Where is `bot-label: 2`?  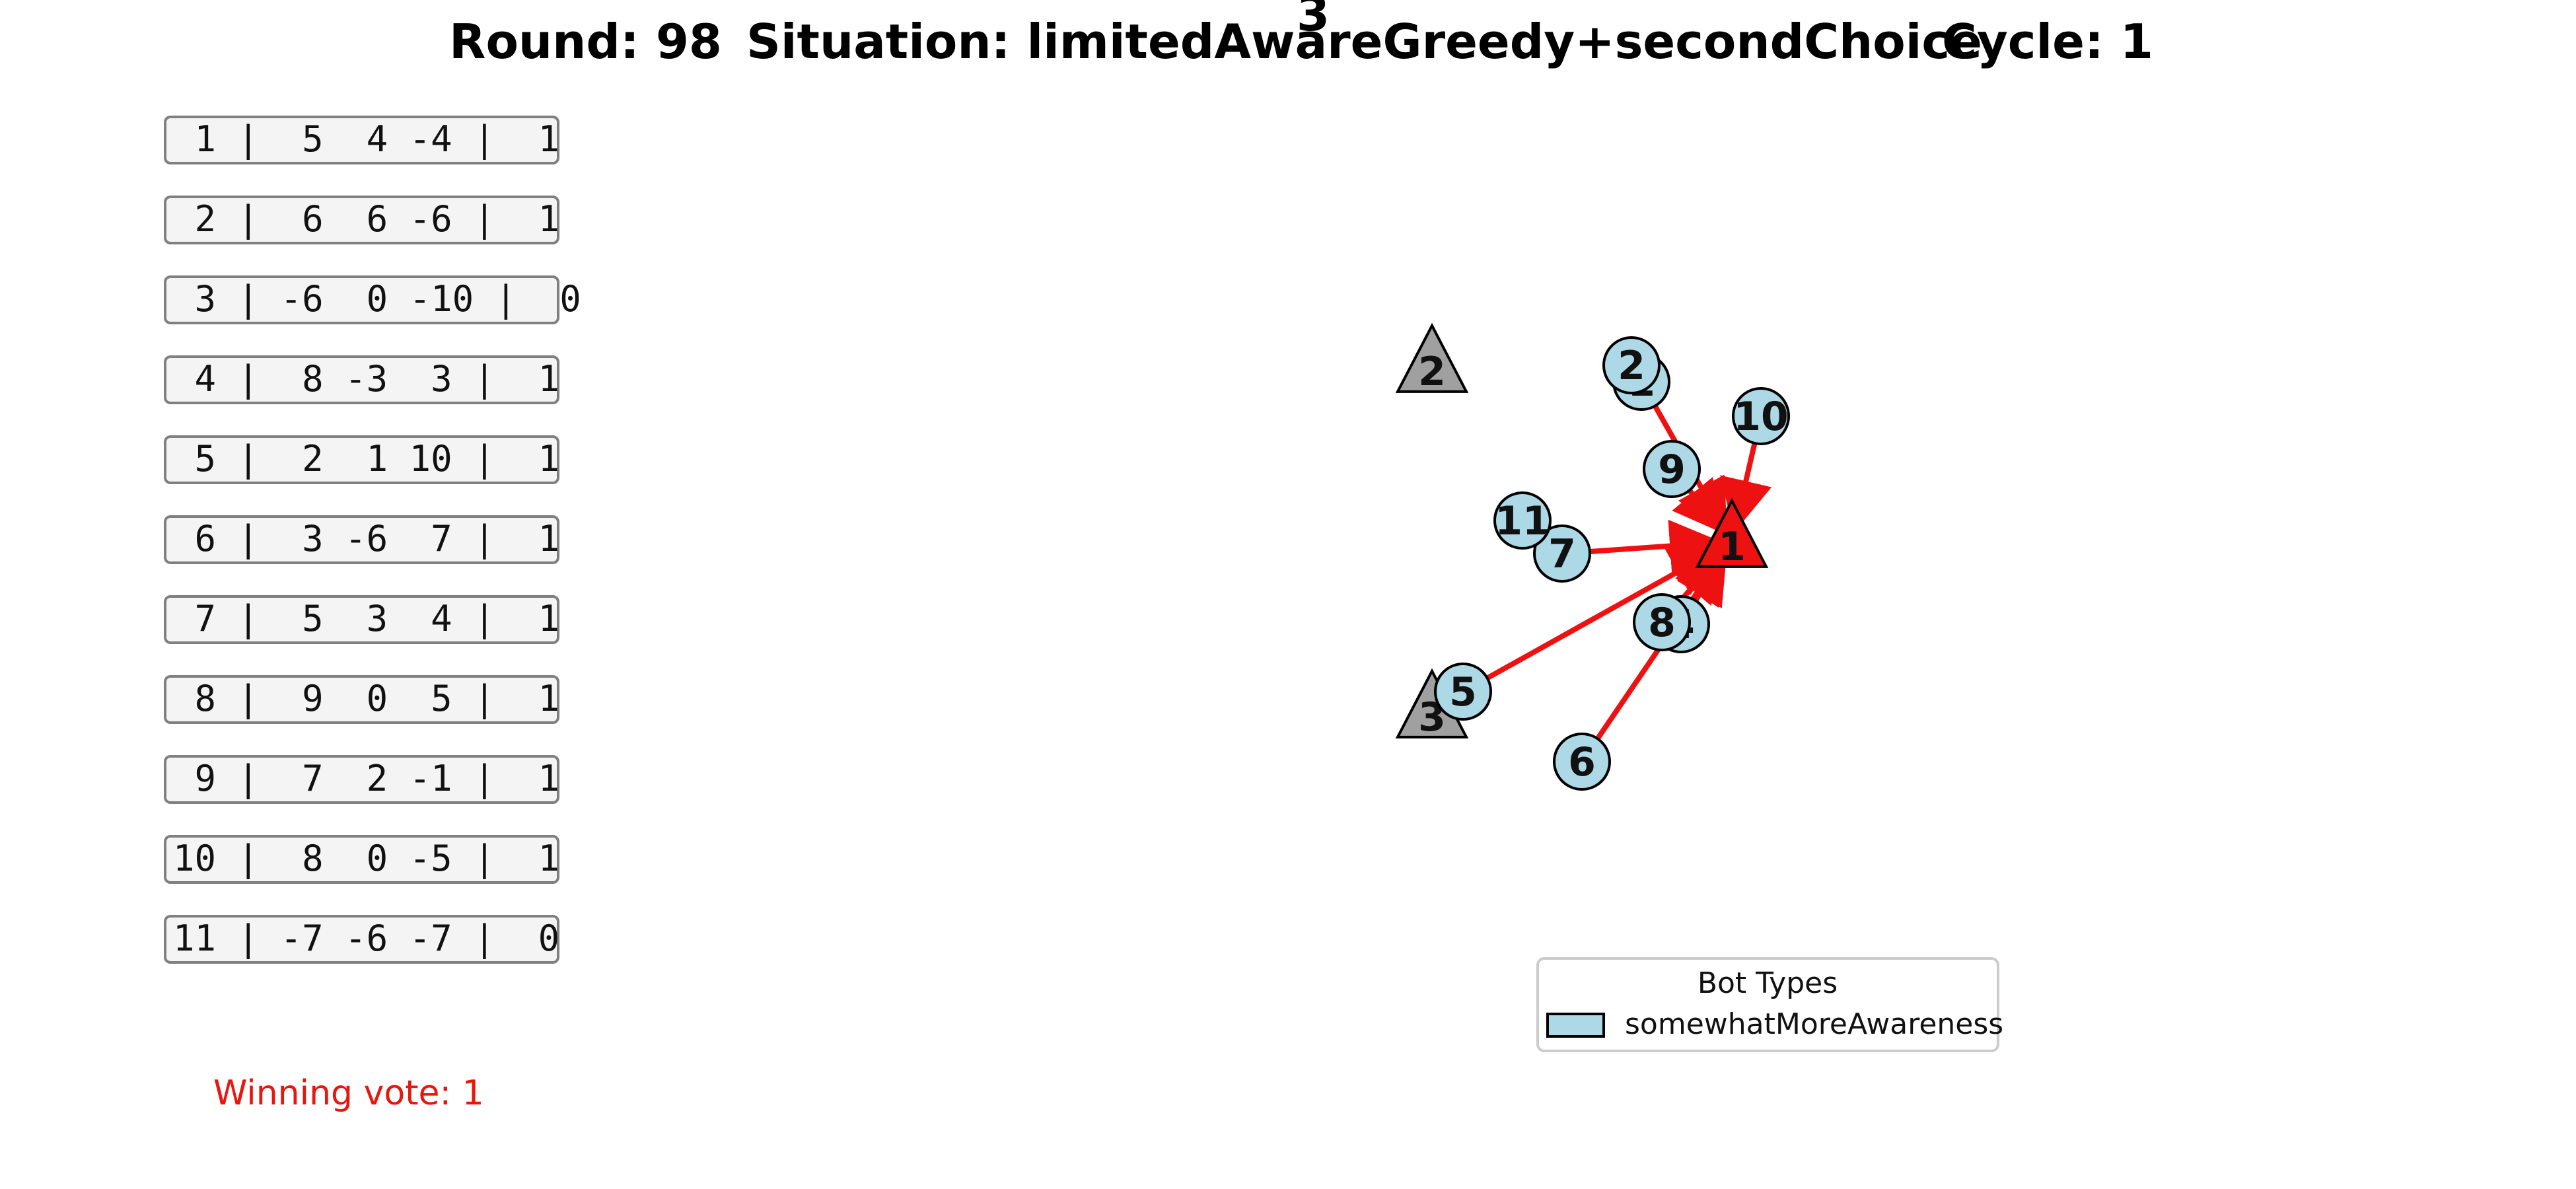 bot-label: 2 is located at coordinates (1632, 366).